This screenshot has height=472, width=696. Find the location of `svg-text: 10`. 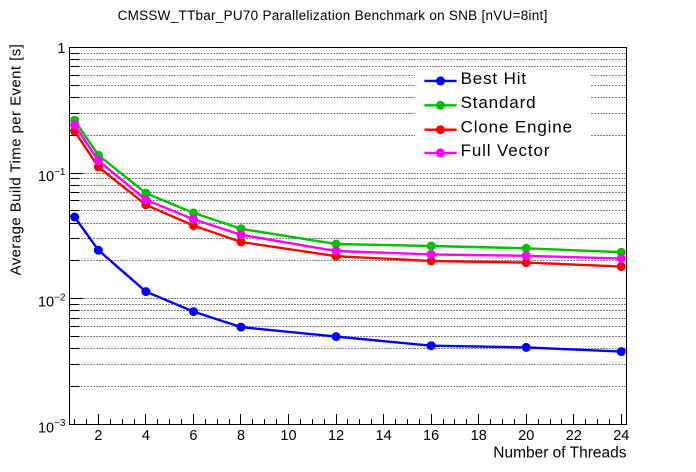

svg-text: 10 is located at coordinates (288, 436).